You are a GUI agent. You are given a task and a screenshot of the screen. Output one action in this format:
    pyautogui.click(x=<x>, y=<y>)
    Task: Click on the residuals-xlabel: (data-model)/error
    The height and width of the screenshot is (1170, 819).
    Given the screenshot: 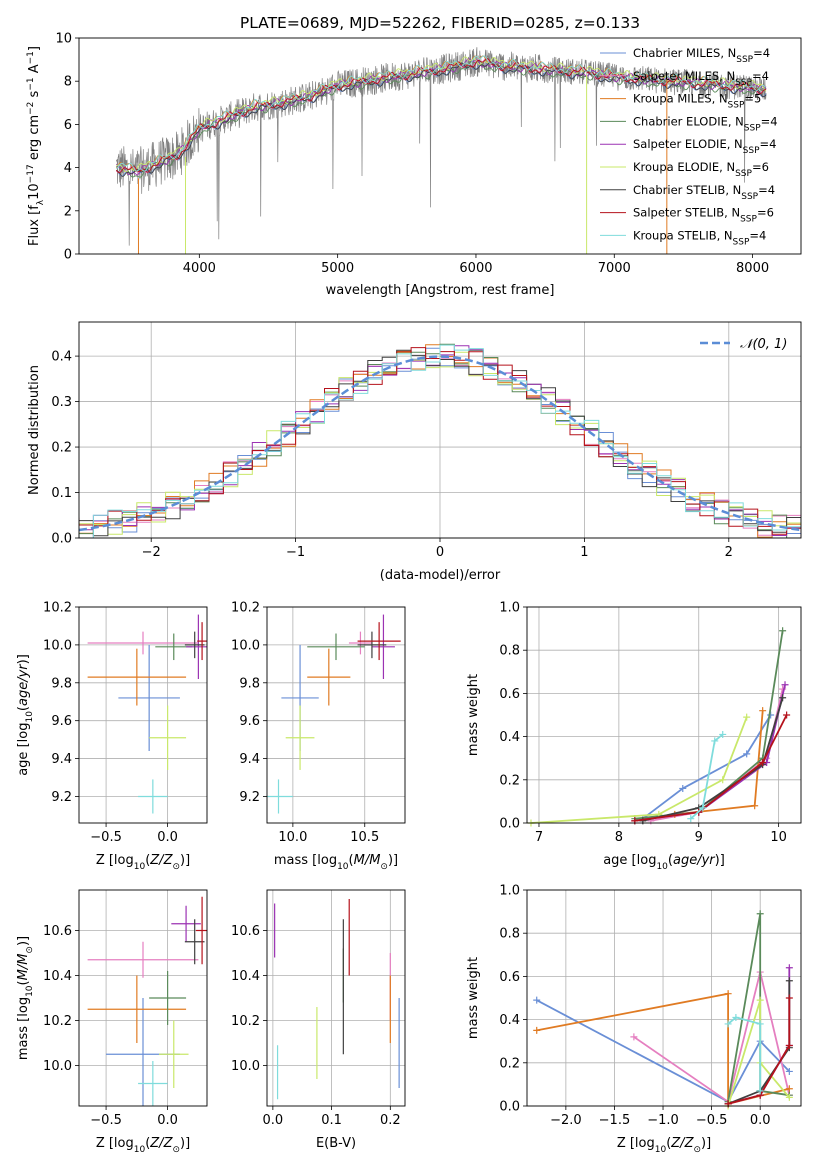 What is the action you would take?
    pyautogui.click(x=440, y=575)
    